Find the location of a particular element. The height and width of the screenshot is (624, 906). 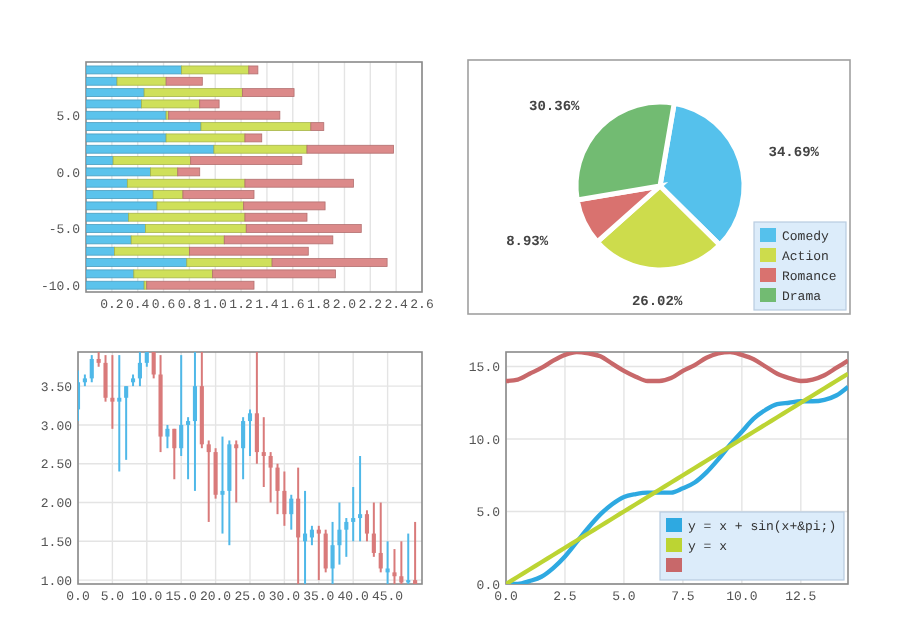

line-series is located at coordinates (677, 368).